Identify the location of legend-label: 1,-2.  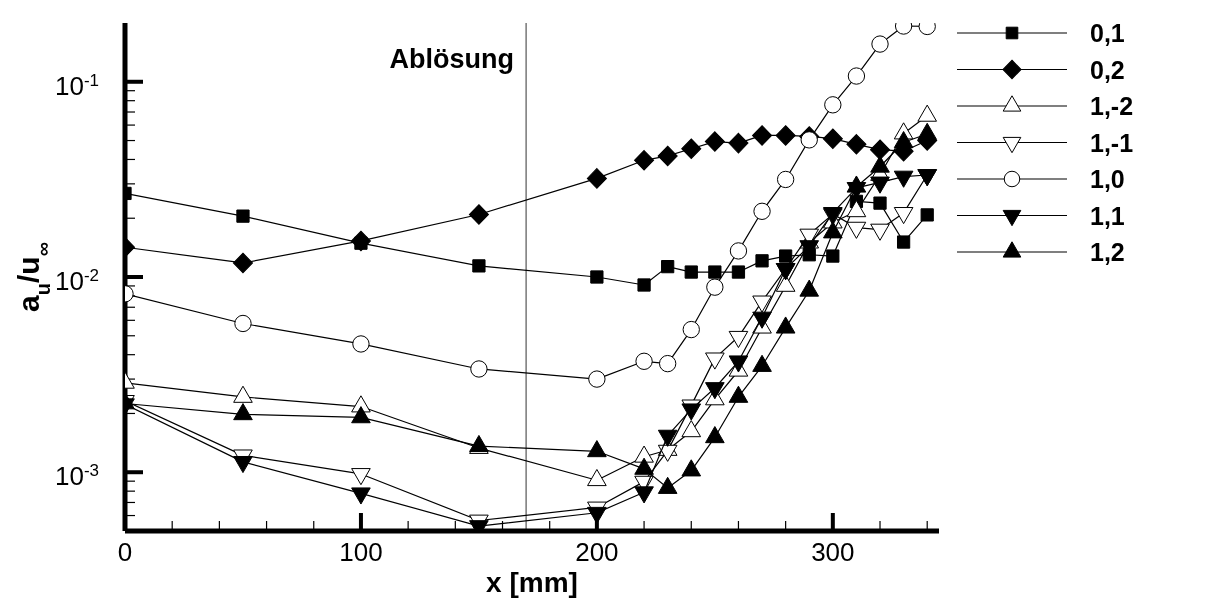
(1112, 106).